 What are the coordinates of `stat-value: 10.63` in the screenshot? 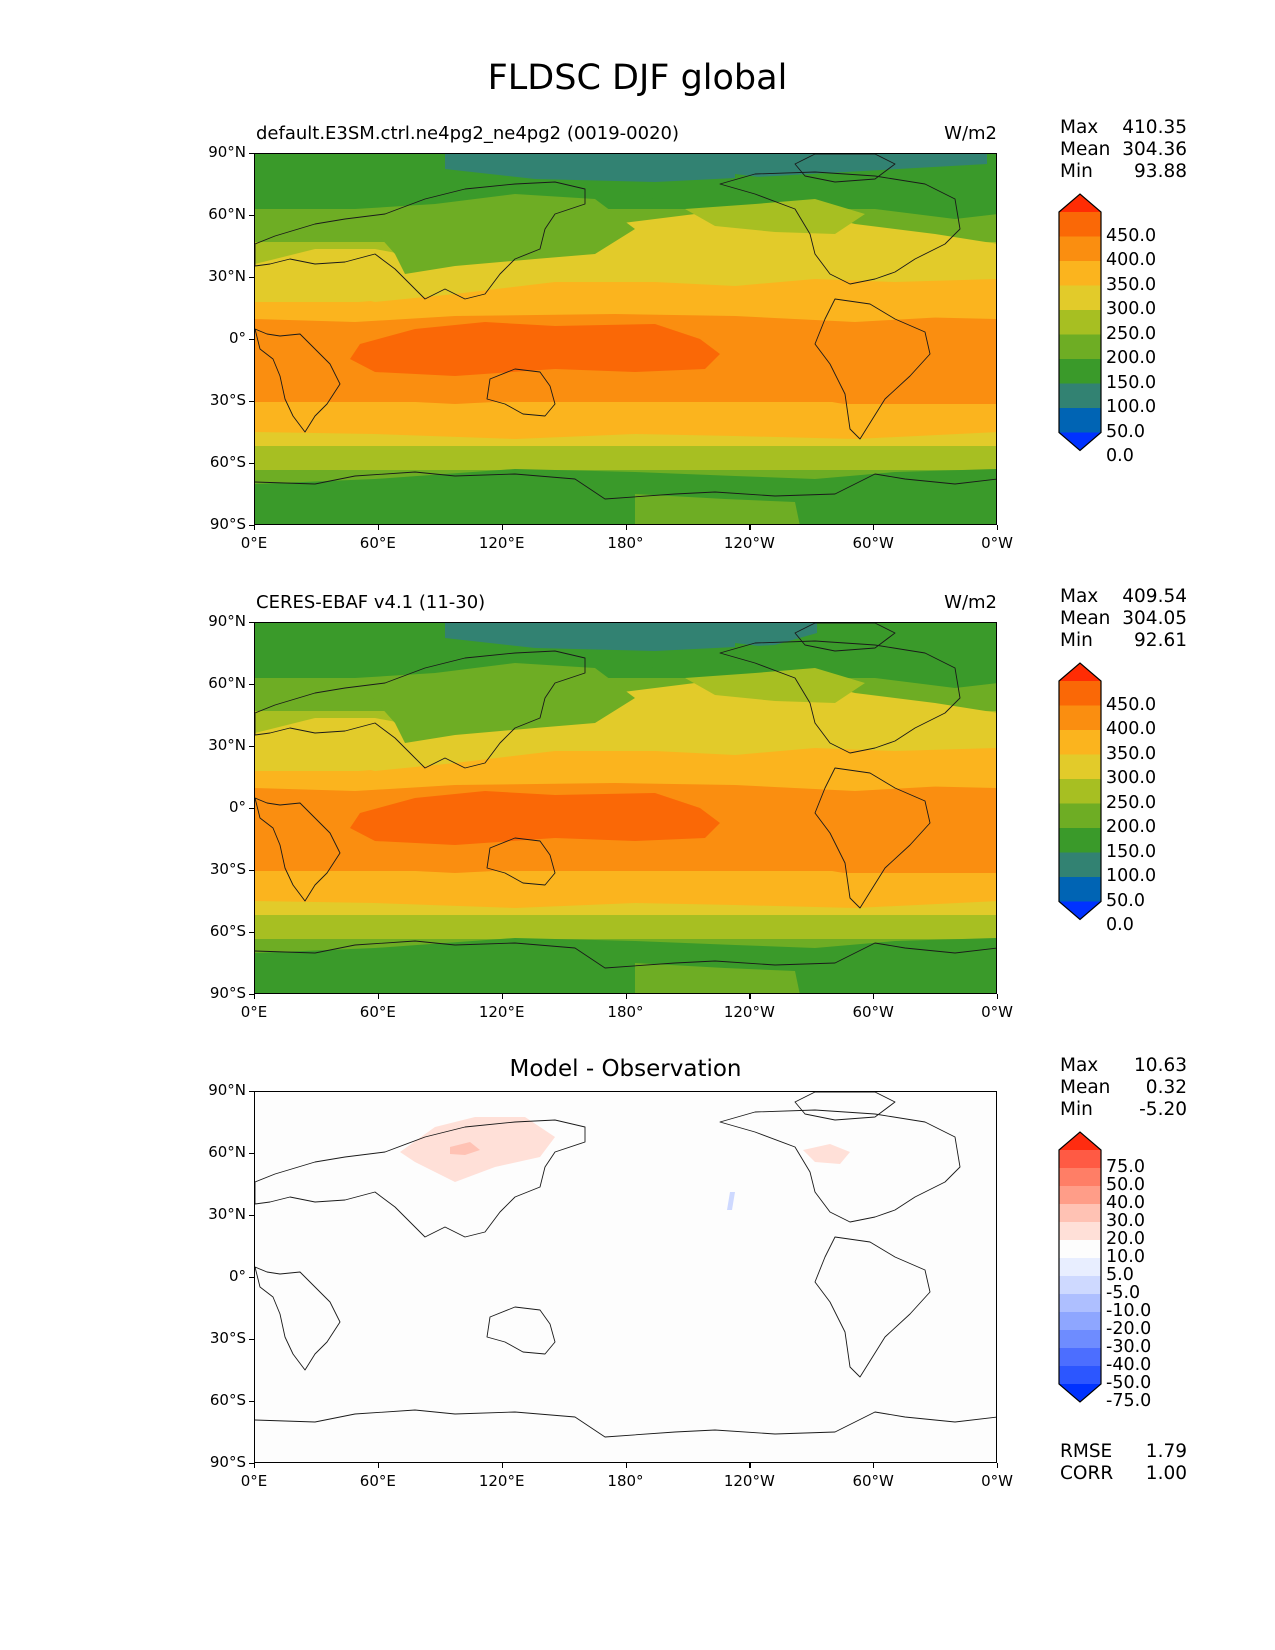 It's located at (1160, 1065).